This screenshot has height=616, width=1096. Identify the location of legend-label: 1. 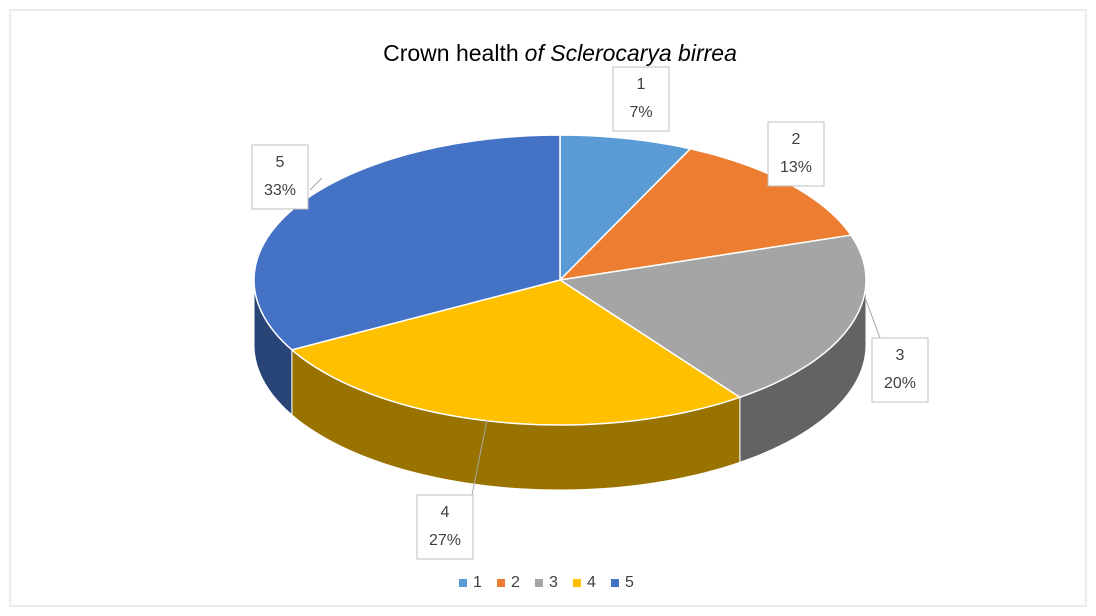
(477, 582).